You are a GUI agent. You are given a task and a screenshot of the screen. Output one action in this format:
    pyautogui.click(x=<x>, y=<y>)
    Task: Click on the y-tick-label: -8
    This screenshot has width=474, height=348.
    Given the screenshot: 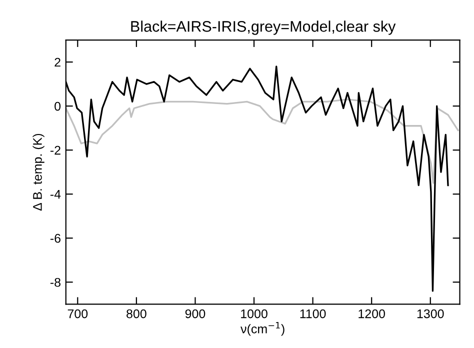 What is the action you would take?
    pyautogui.click(x=55, y=282)
    